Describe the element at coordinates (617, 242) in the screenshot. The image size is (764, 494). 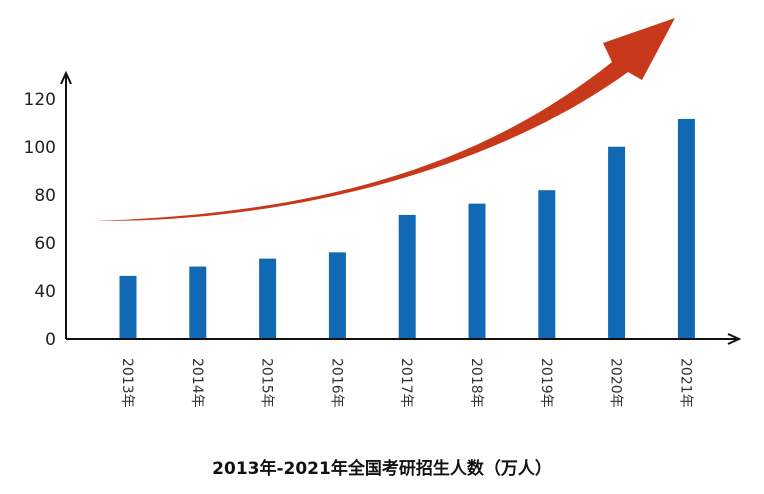
I see `bar-2020年` at that location.